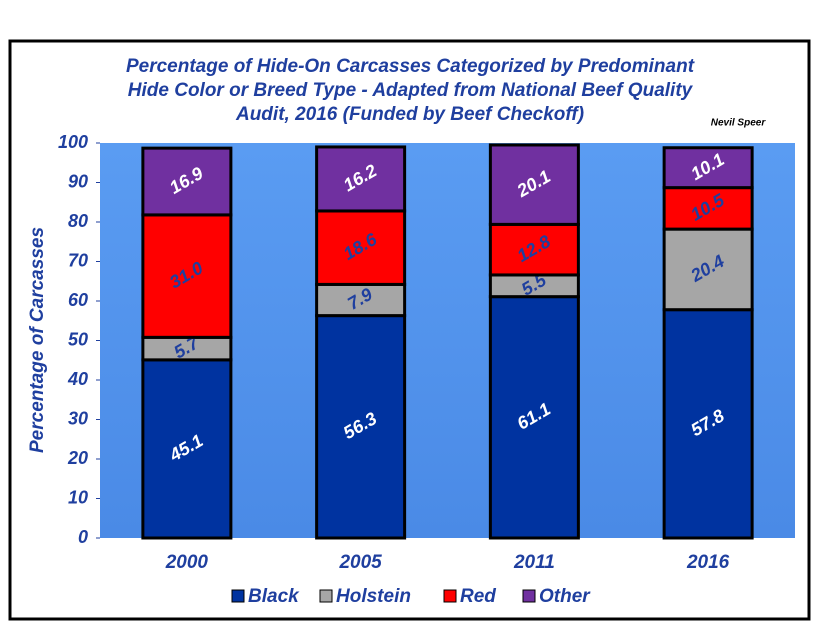 This screenshot has height=636, width=820. I want to click on x-tick-label: 2000, so click(187, 562).